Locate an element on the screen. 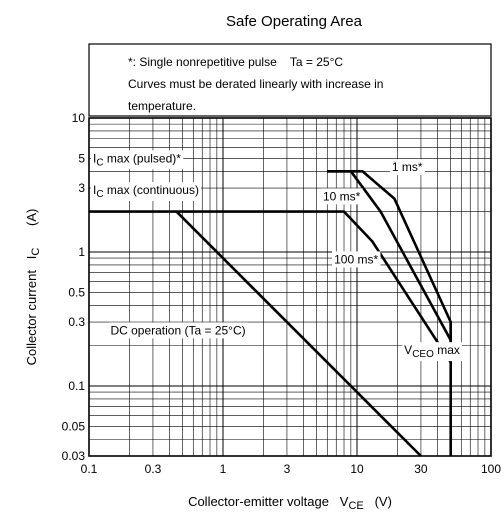 The height and width of the screenshot is (520, 504). label-lbl_dc: DC operation (Ta = 25°C) is located at coordinates (178, 330).